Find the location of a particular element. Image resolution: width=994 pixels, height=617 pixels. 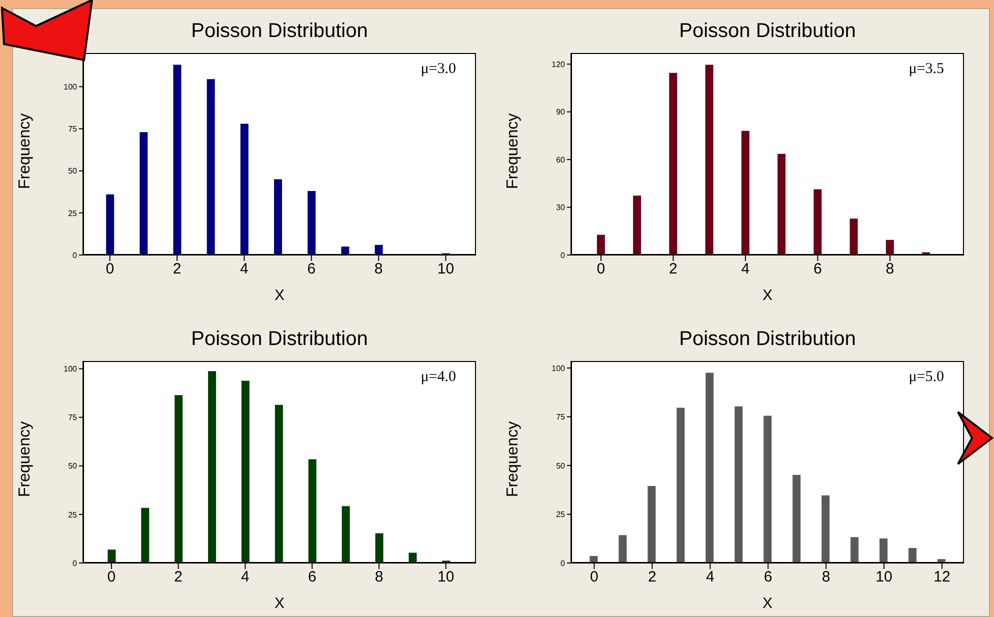

x-tick-label: 12 is located at coordinates (942, 577).